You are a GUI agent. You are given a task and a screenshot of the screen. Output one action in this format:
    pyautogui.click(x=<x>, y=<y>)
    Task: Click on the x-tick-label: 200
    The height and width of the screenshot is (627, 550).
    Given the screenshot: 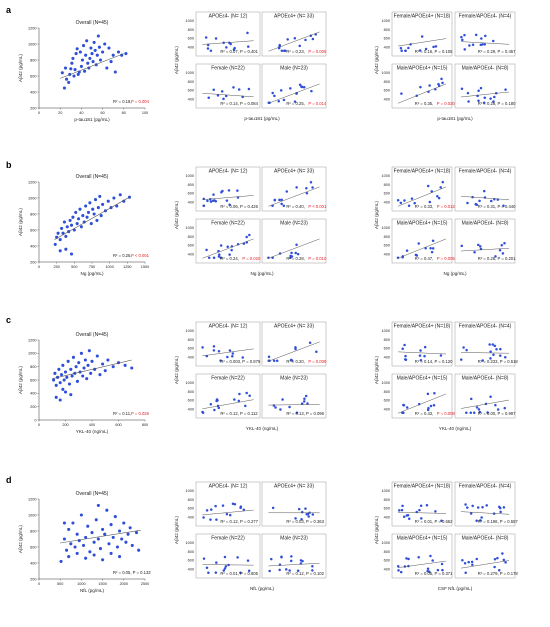 What is the action you would take?
    pyautogui.click(x=65, y=425)
    